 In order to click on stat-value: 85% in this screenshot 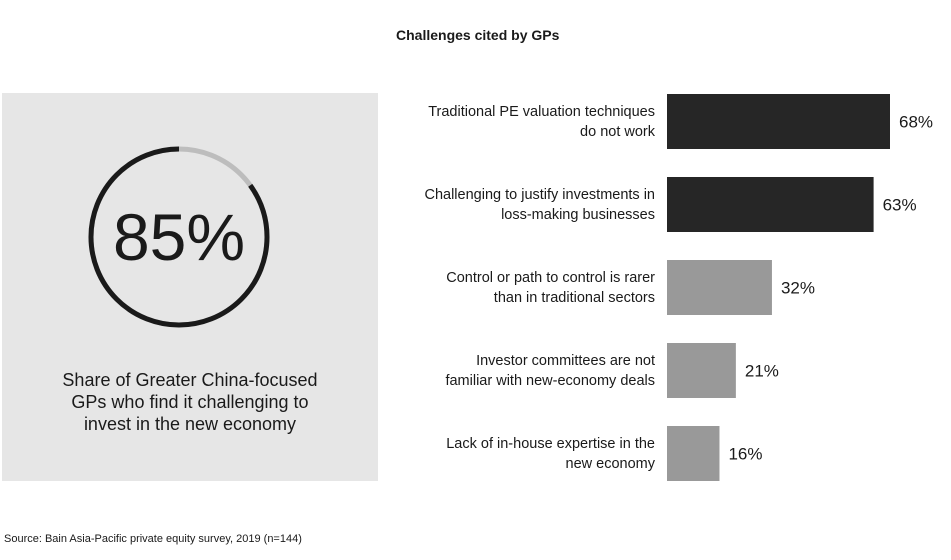, I will do `click(179, 237)`.